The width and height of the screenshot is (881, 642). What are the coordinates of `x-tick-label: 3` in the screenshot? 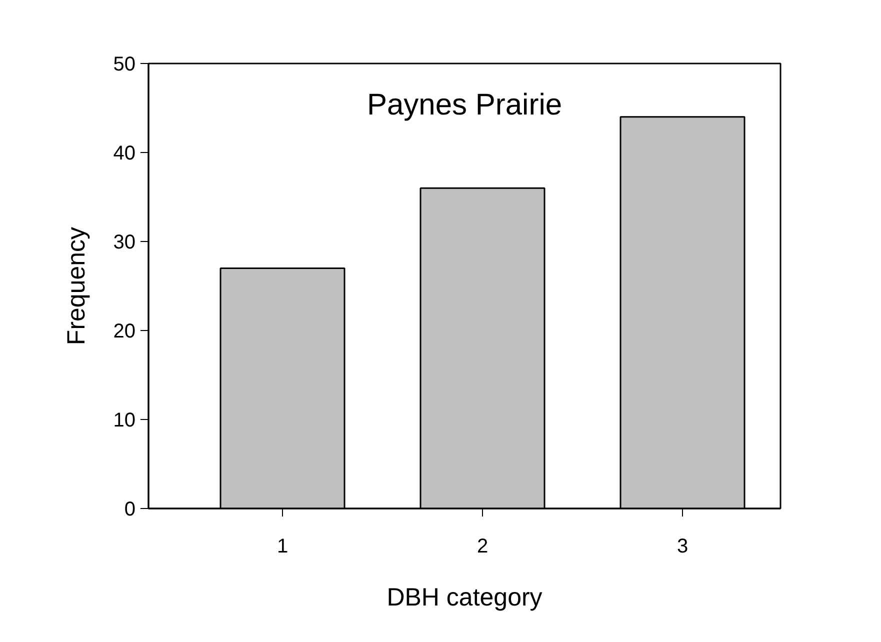 It's located at (682, 547).